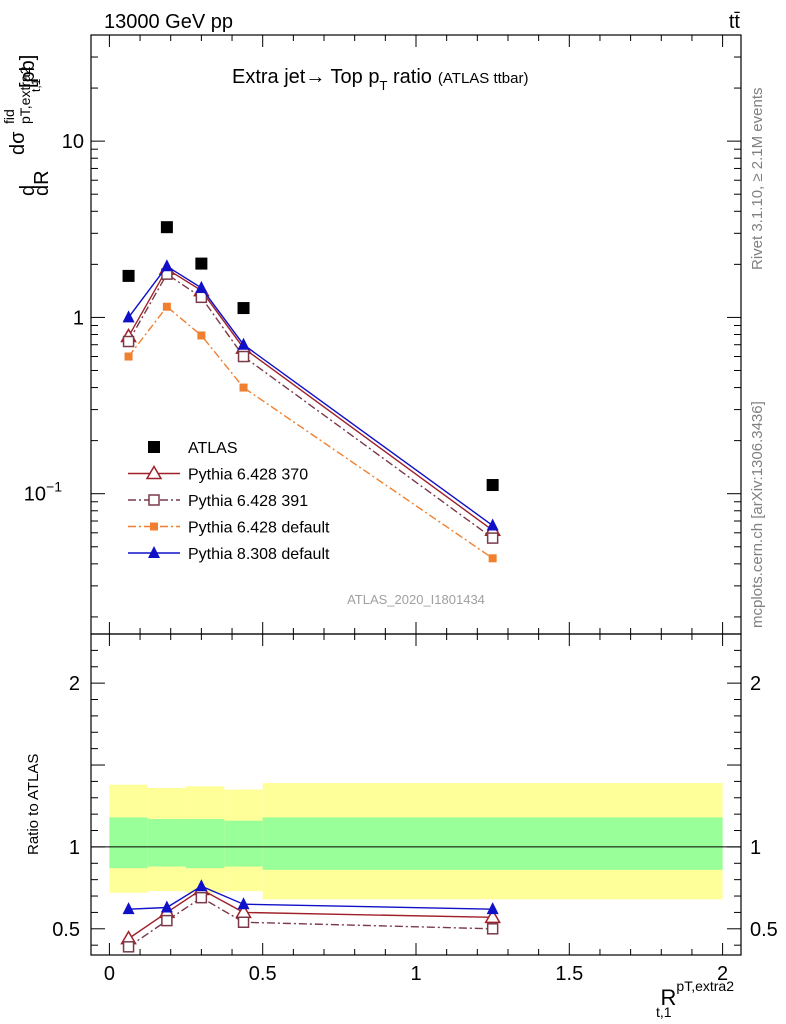 The height and width of the screenshot is (1024, 786). I want to click on chart-title: Extra jet→ Top pT ratio (ATLAS ttbar), so click(380, 79).